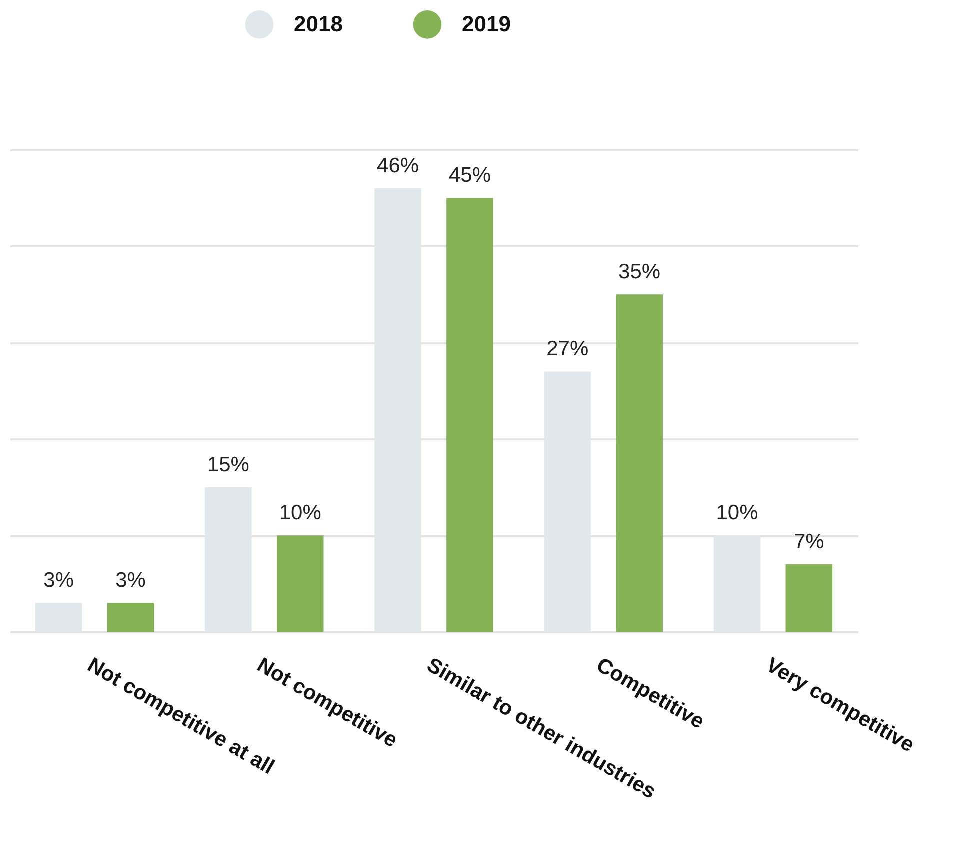 The height and width of the screenshot is (859, 960). I want to click on data-label: 27%, so click(567, 349).